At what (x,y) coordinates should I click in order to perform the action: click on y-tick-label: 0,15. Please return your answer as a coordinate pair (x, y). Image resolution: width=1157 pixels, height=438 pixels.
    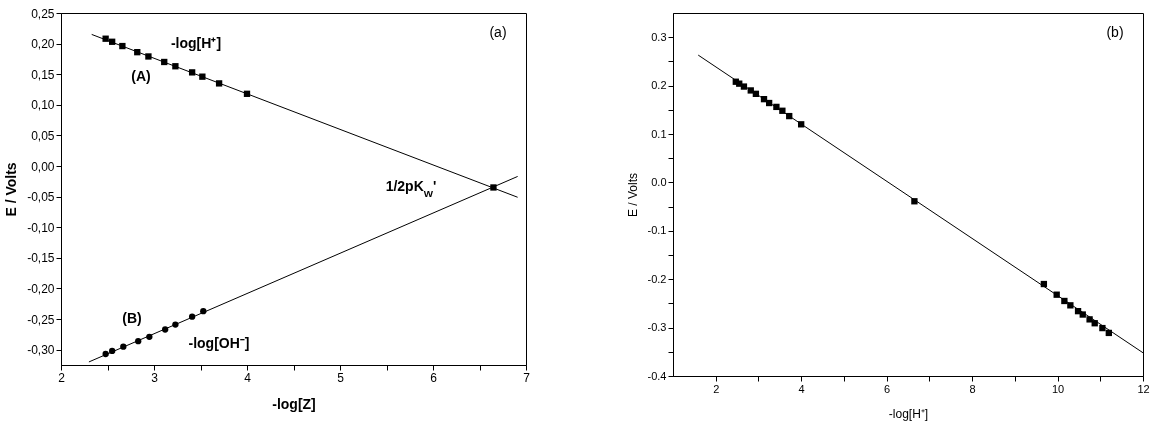
    Looking at the image, I should click on (43, 74).